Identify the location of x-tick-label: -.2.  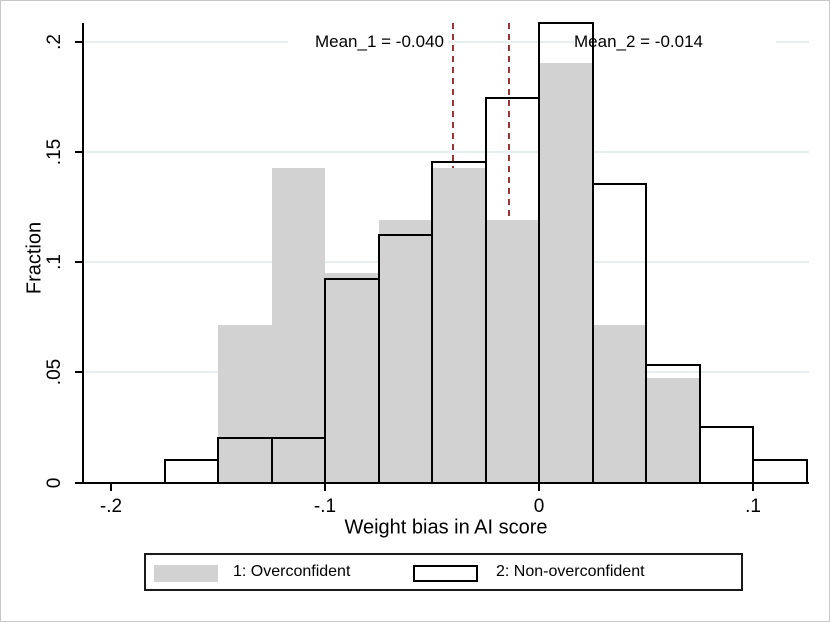
(111, 506).